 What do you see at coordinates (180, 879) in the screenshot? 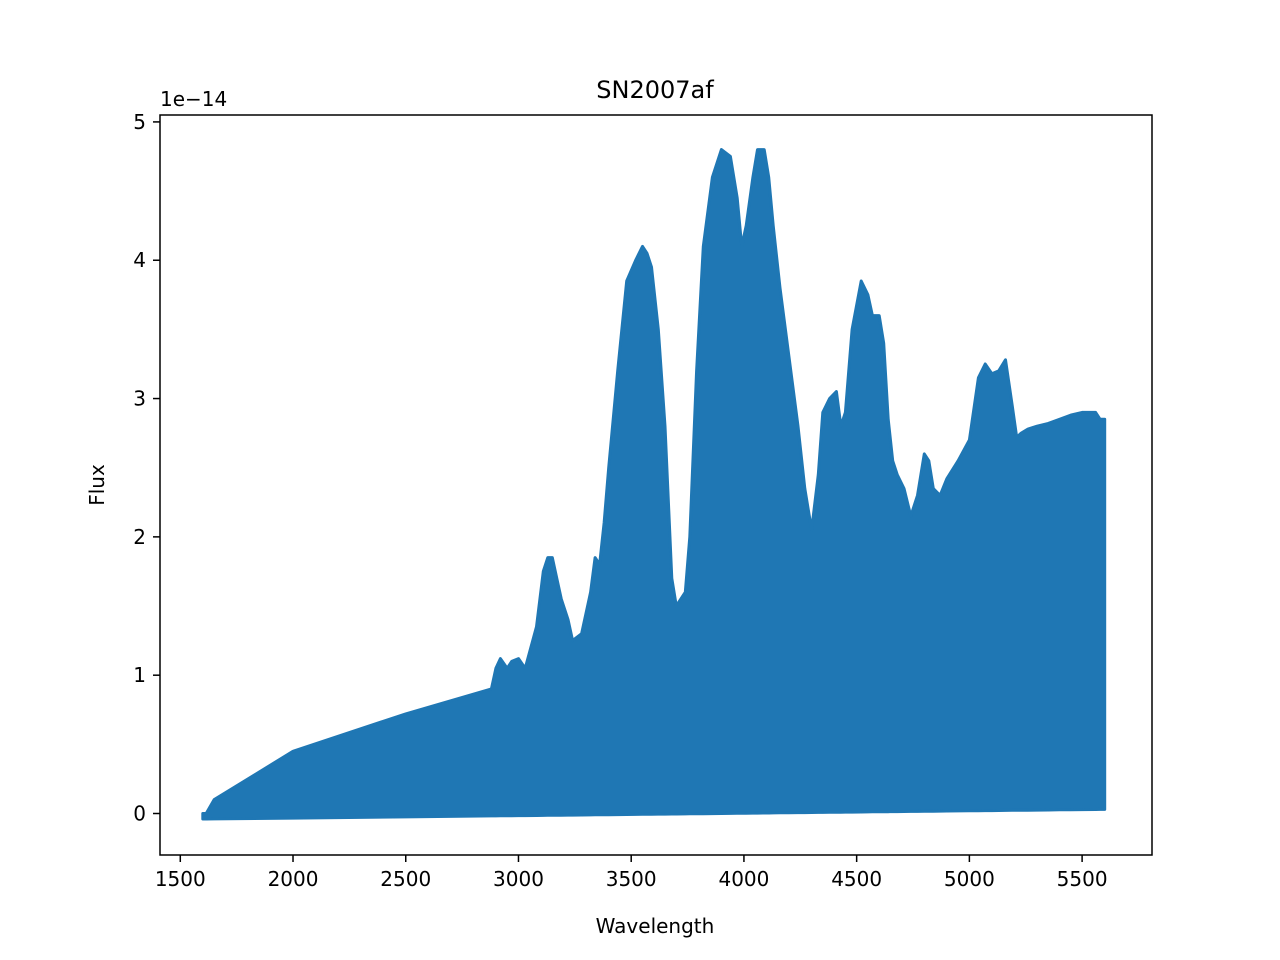
I see `x-tick-label: 1500` at bounding box center [180, 879].